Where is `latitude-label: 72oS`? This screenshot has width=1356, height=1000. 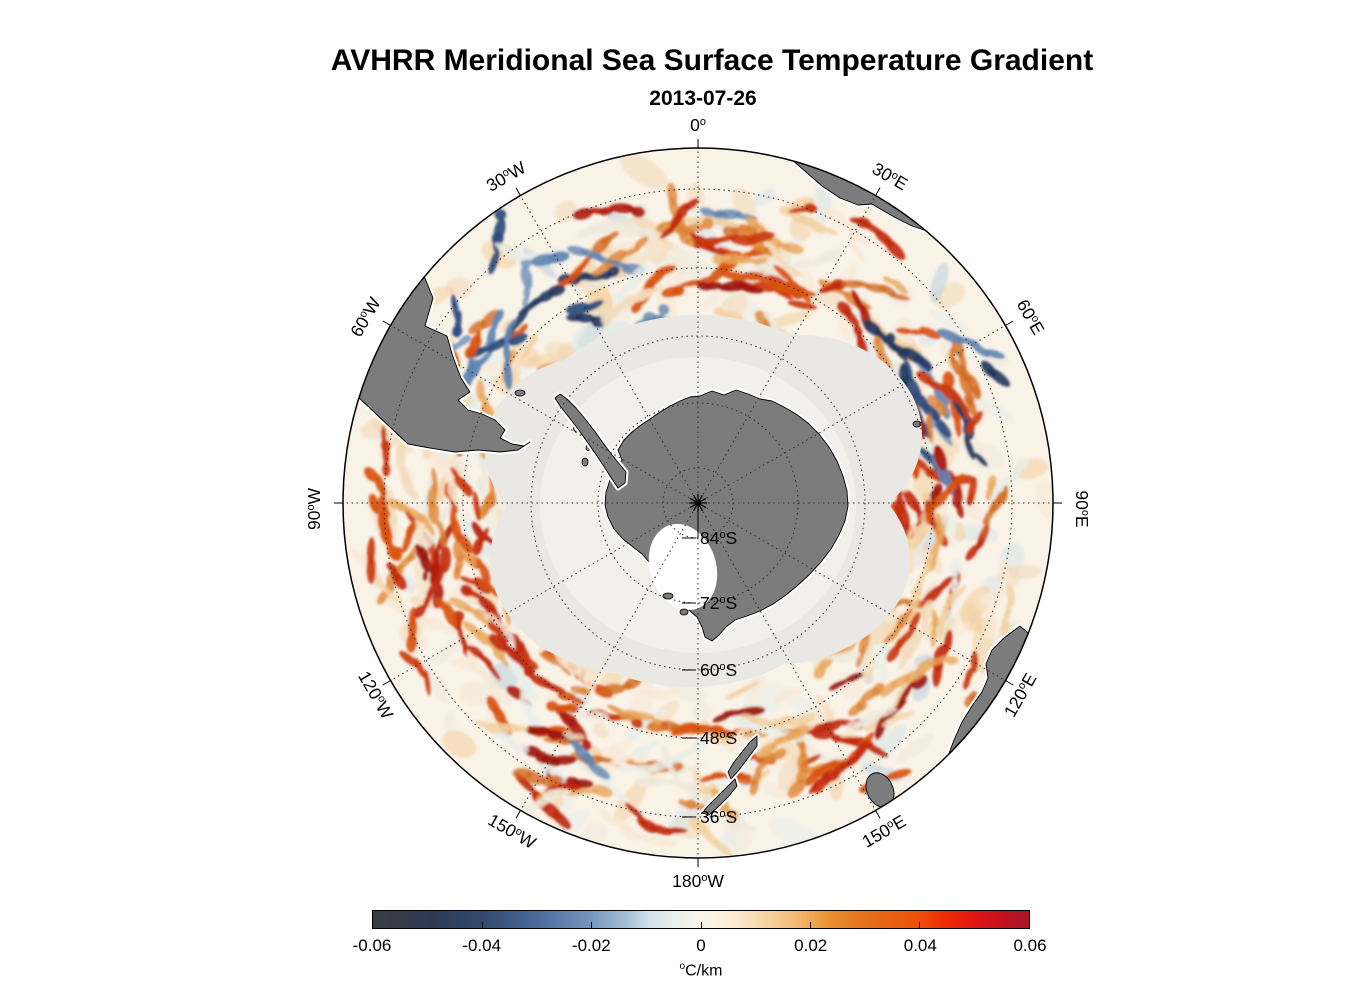
latitude-label: 72oS is located at coordinates (718, 603).